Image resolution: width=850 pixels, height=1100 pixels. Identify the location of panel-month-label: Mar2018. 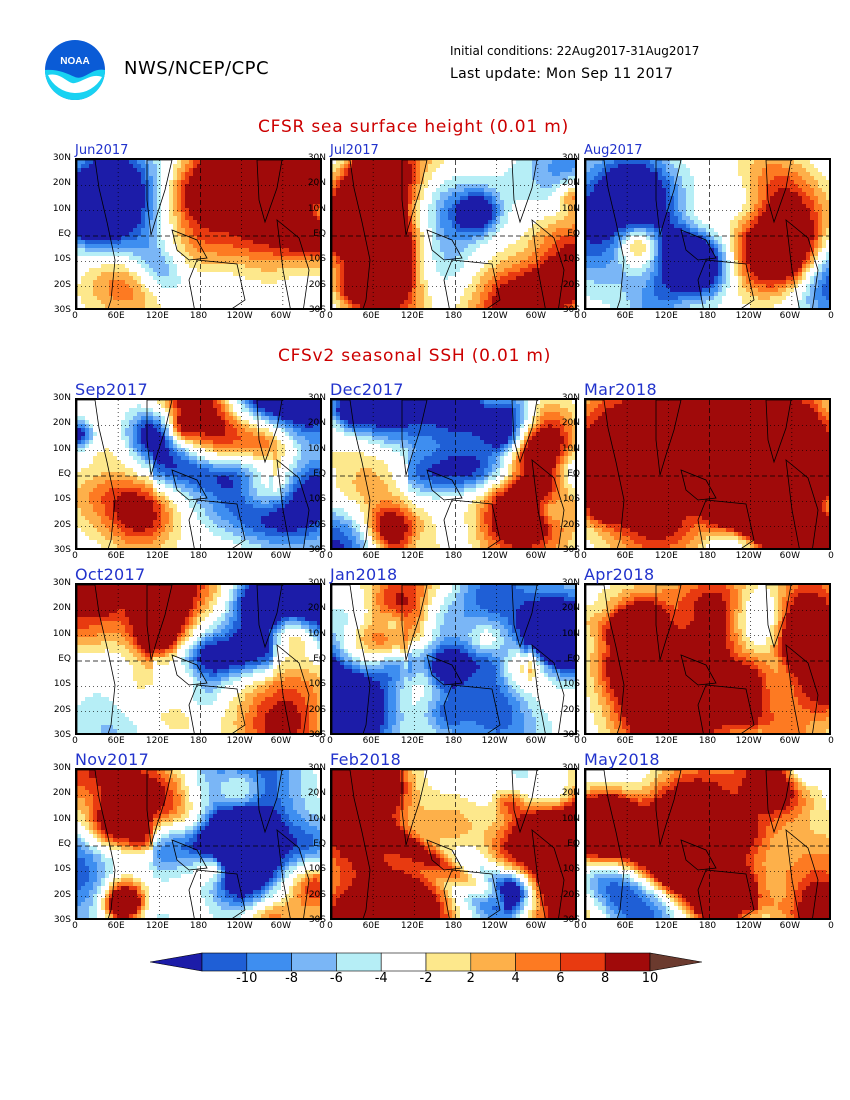
(620, 390).